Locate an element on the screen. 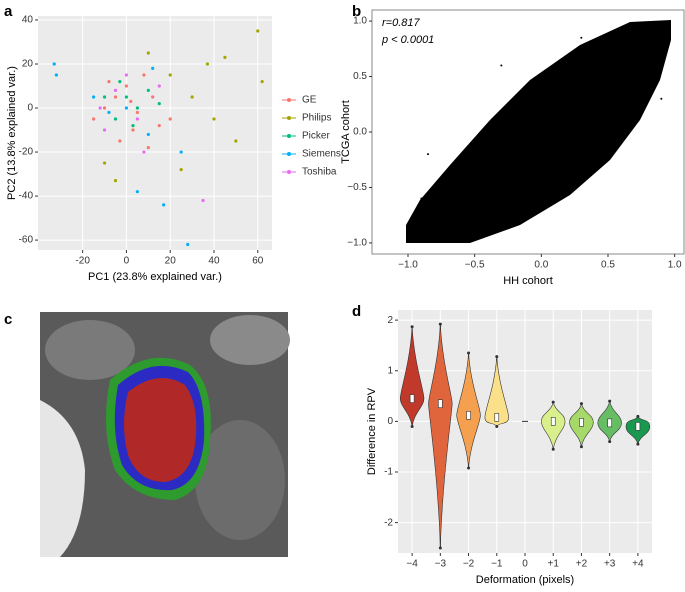  y-tick-label: −1.0 is located at coordinates (357, 243).